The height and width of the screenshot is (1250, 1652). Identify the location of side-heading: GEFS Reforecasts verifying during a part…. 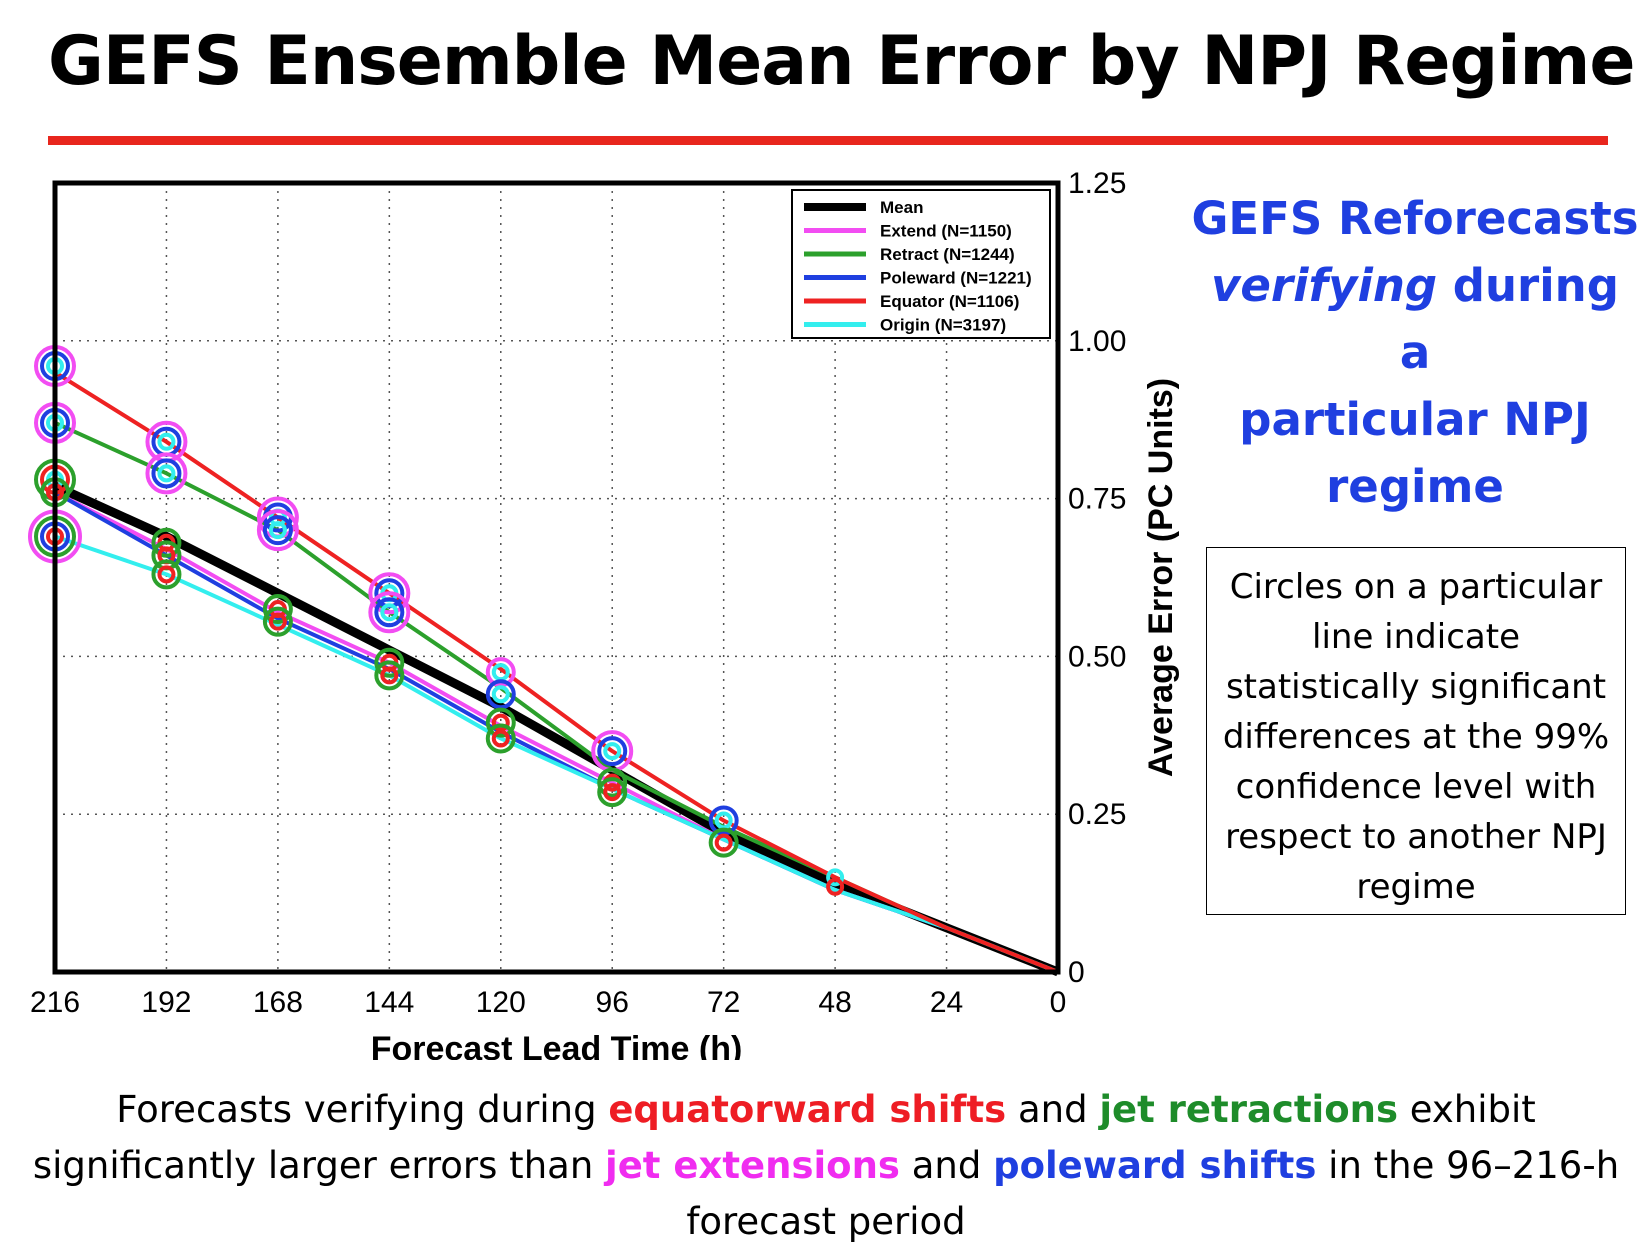
(1415, 352).